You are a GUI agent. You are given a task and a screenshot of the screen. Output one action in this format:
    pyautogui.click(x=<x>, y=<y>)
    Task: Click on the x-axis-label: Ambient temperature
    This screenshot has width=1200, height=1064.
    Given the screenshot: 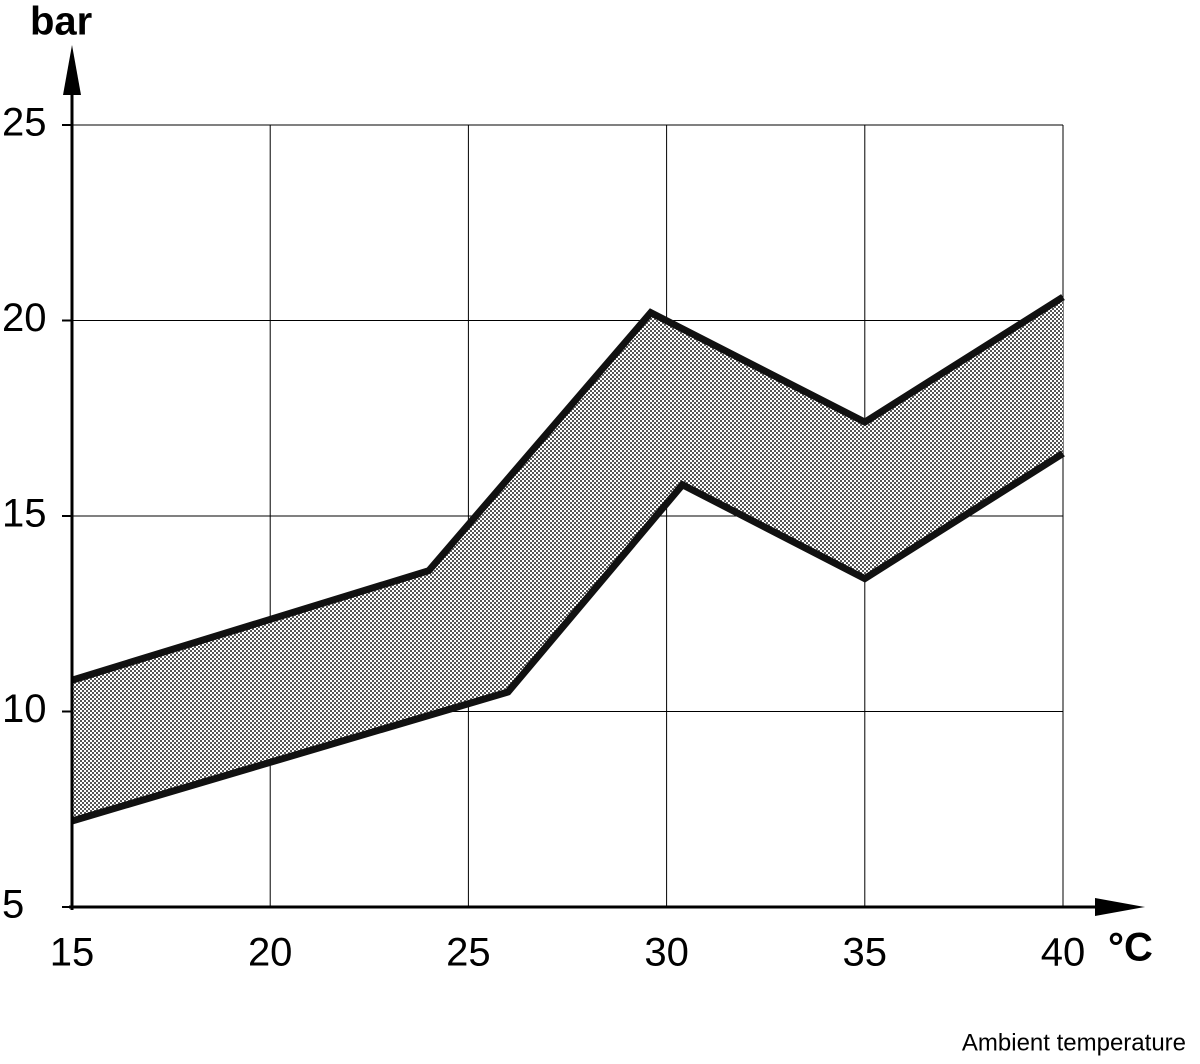 What is the action you would take?
    pyautogui.click(x=1074, y=1042)
    